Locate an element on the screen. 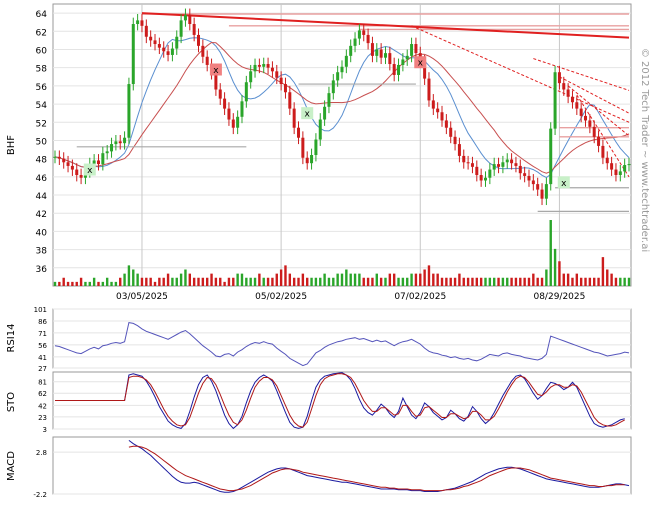  price-y-tick-label: 56 is located at coordinates (42, 88).